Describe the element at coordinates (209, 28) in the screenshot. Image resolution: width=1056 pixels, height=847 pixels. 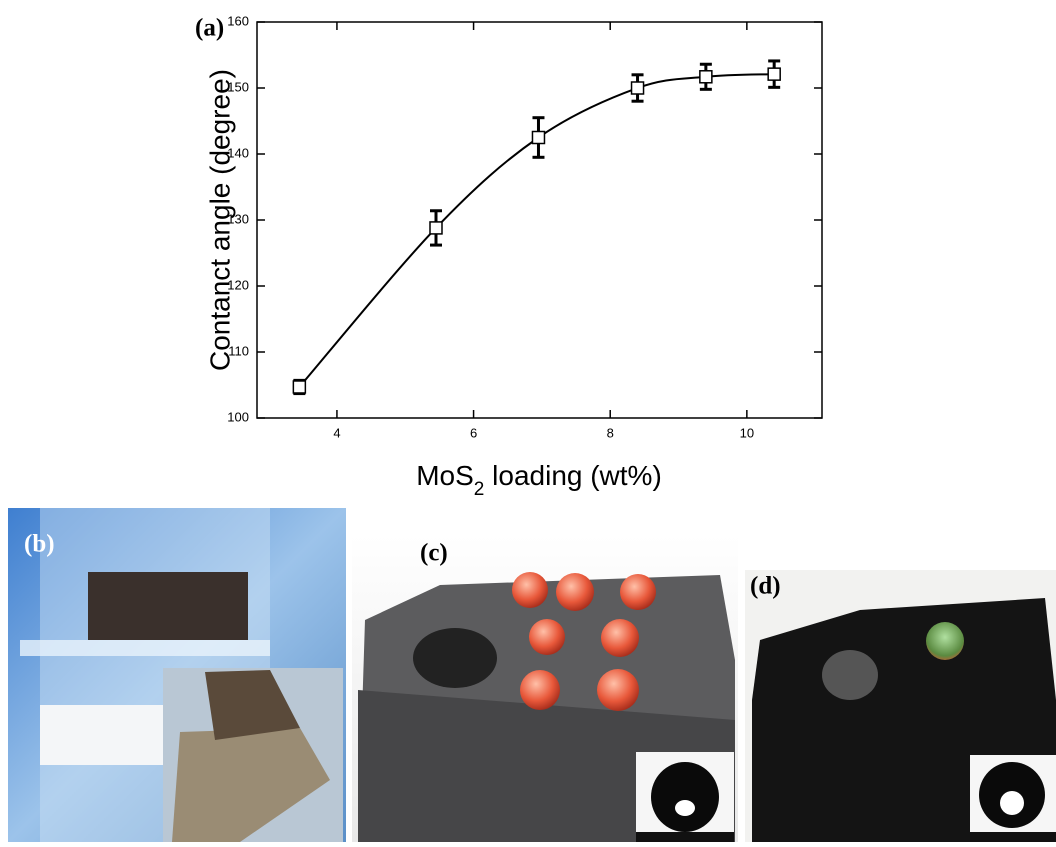
I see `panel-label: (a)` at that location.